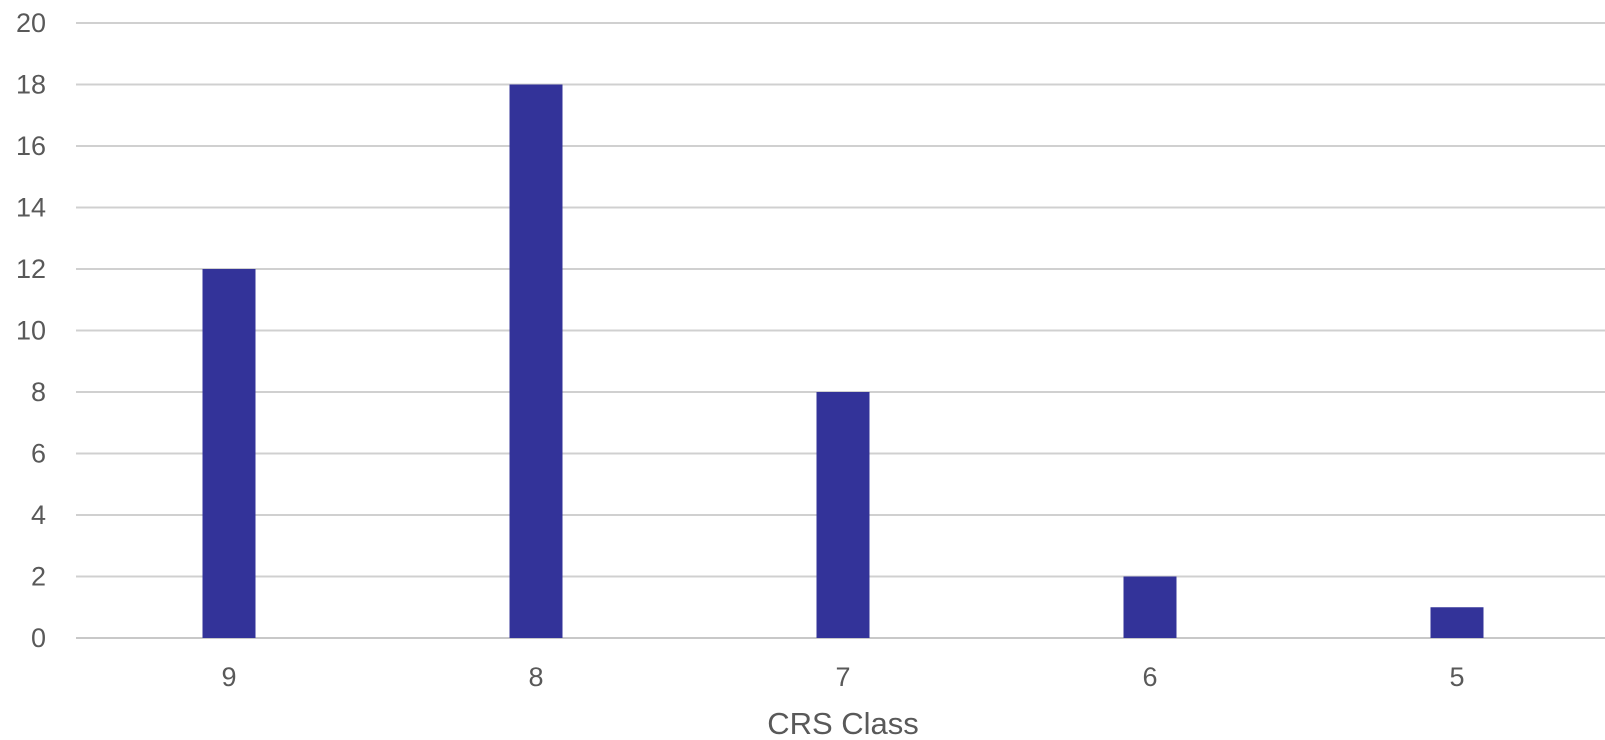 The height and width of the screenshot is (740, 1605). What do you see at coordinates (38, 515) in the screenshot?
I see `y-tick-label: 4` at bounding box center [38, 515].